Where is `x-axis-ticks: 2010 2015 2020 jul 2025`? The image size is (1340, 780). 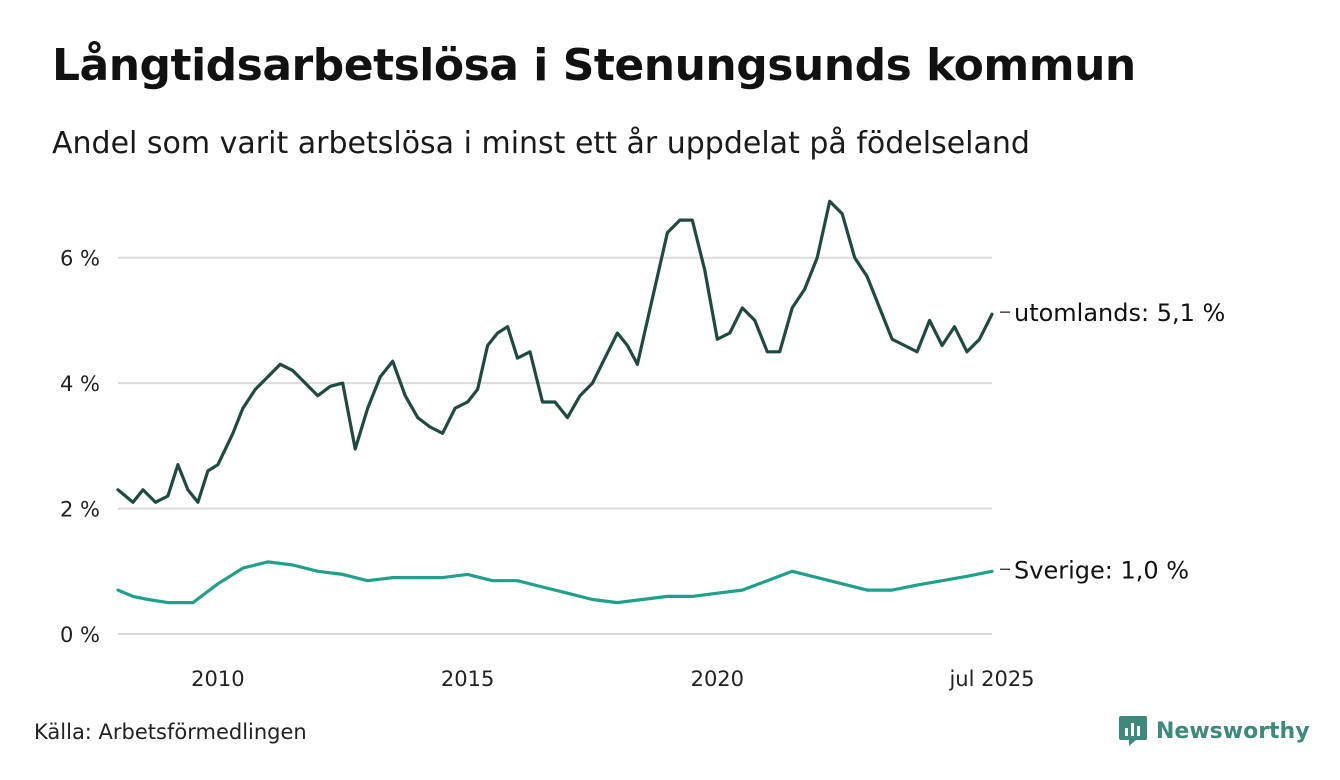
x-axis-ticks: 2010 2015 2020 jul 2025 is located at coordinates (612, 679).